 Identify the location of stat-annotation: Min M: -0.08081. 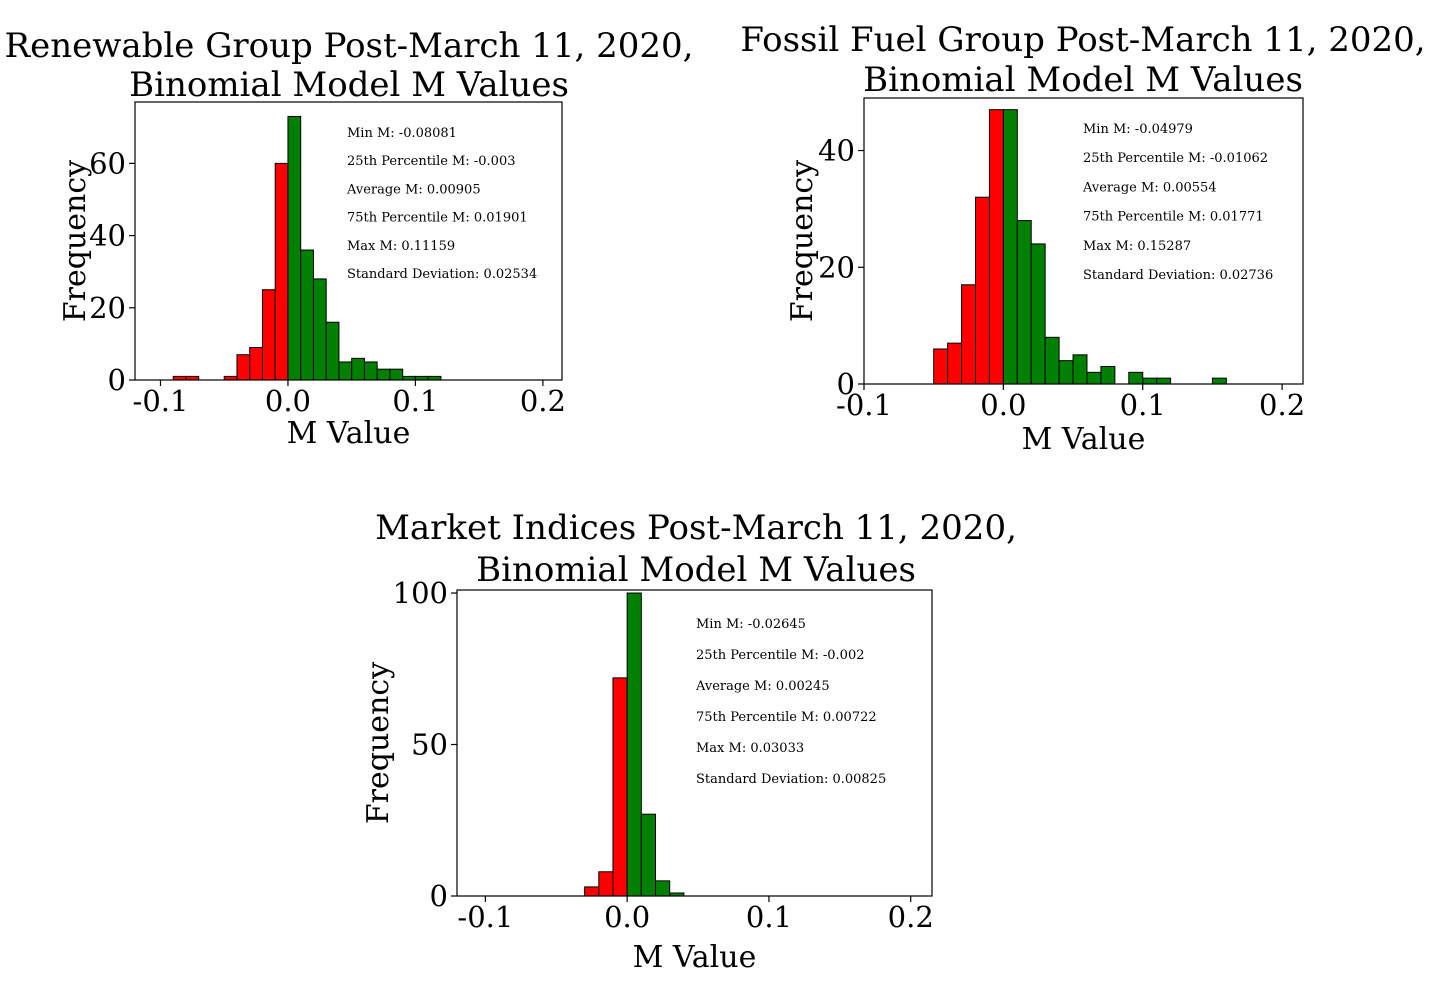
(402, 133).